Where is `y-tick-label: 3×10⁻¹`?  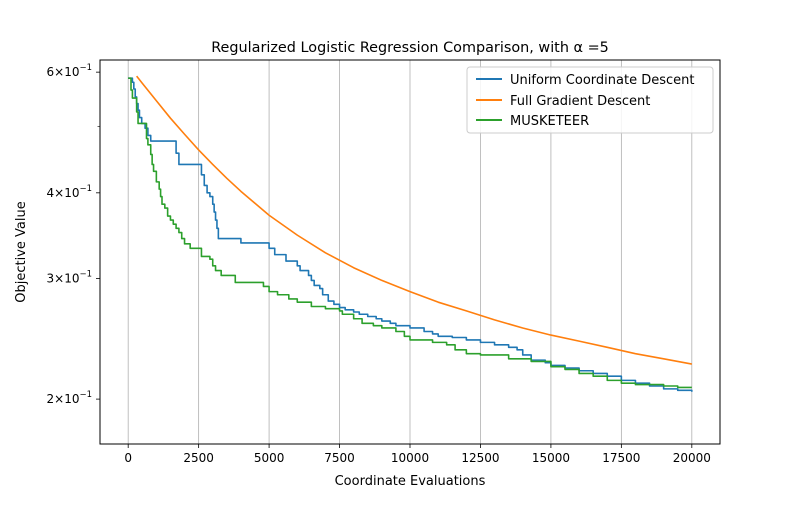 y-tick-label: 3×10⁻¹ is located at coordinates (70, 277).